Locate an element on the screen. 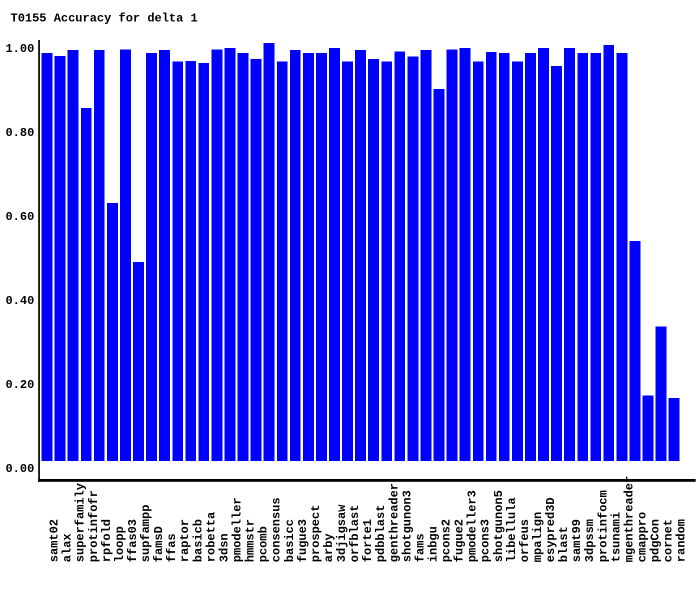  svg-text: orfblast is located at coordinates (355, 534).